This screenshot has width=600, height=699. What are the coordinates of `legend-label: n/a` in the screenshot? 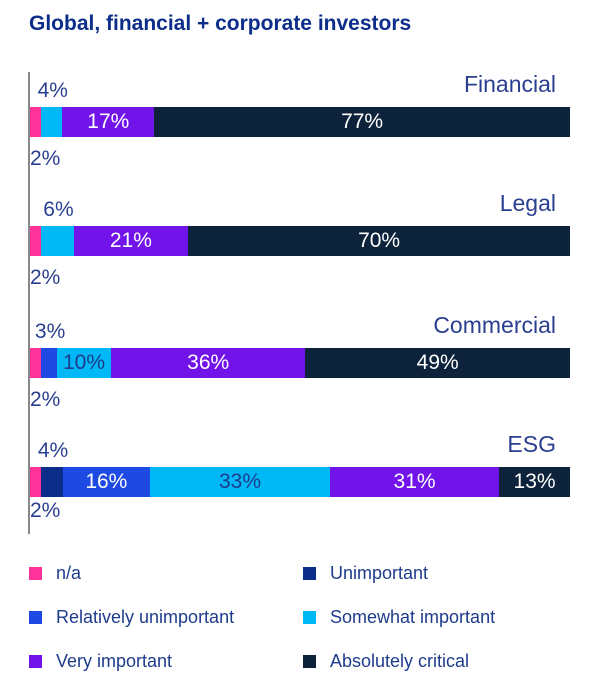 It's located at (69, 573).